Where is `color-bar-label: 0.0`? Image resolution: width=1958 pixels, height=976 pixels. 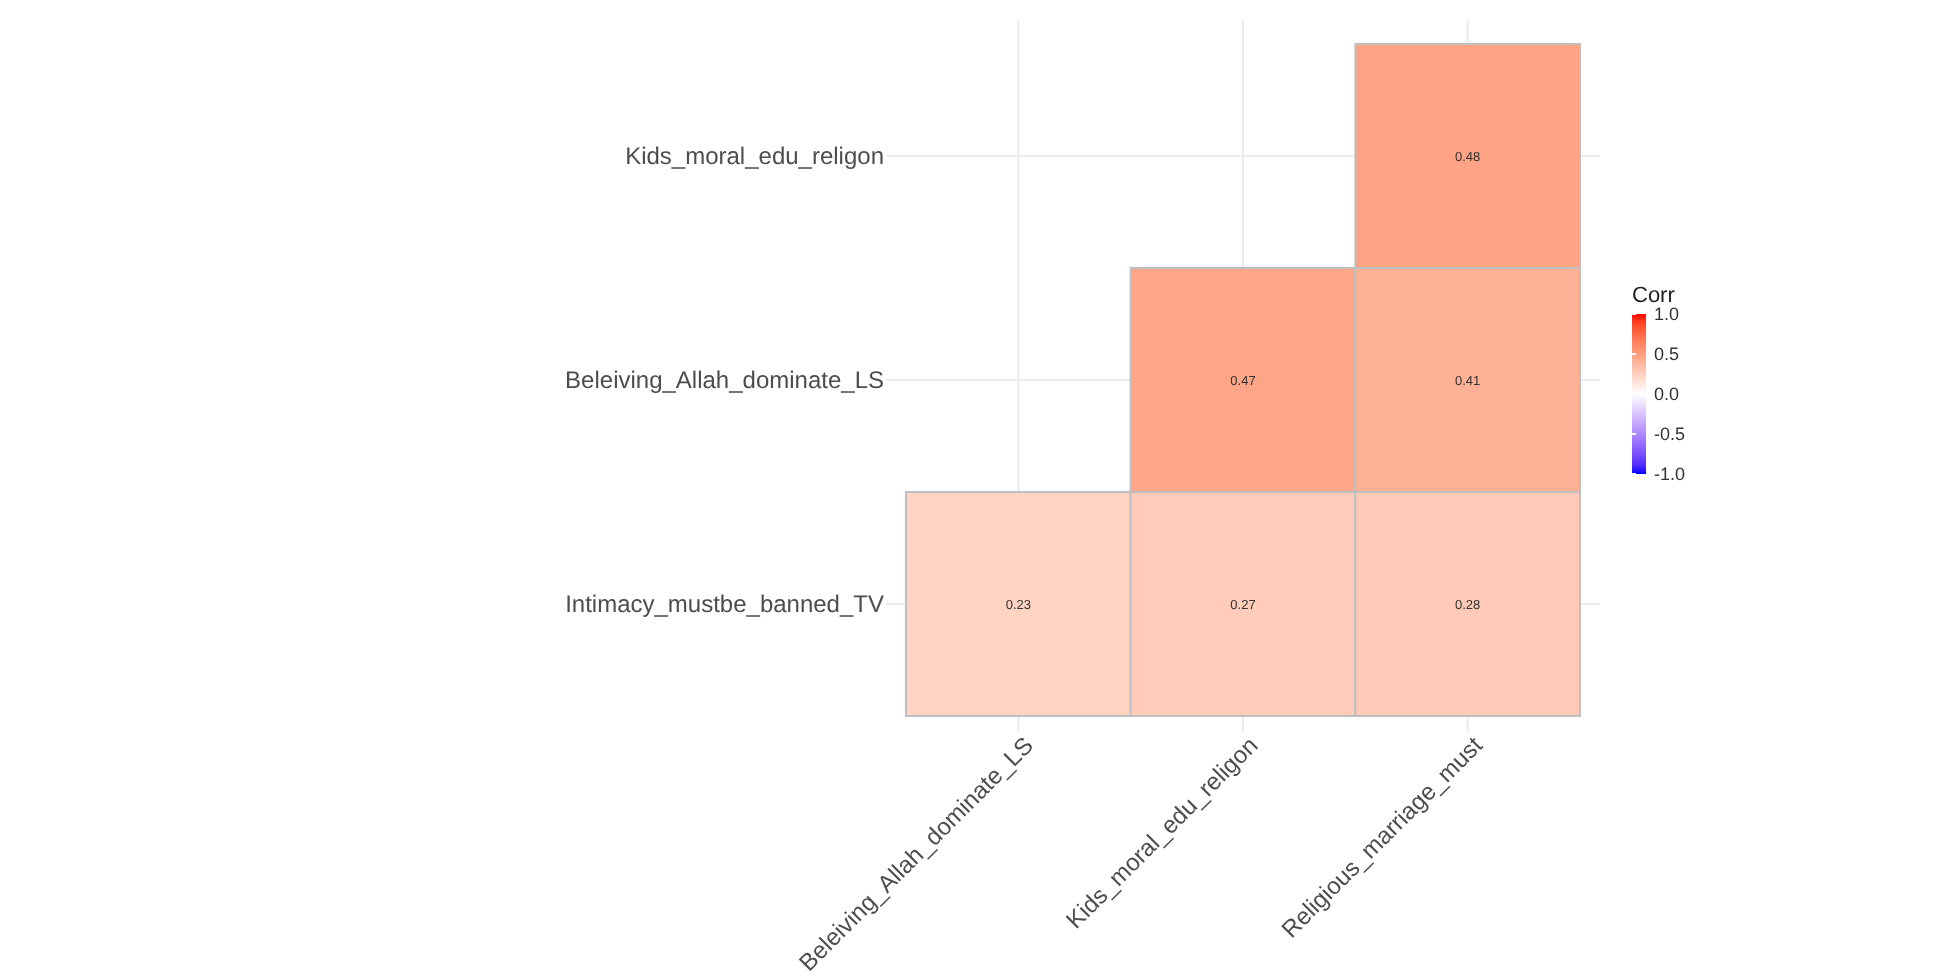
color-bar-label: 0.0 is located at coordinates (1667, 393).